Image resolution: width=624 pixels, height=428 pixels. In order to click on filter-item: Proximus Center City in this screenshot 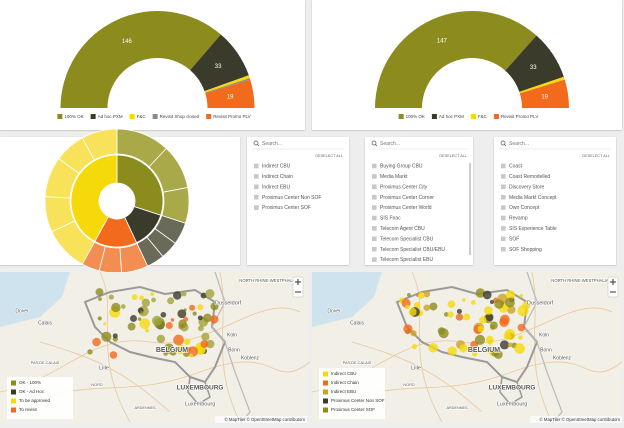, I will do `click(404, 187)`.